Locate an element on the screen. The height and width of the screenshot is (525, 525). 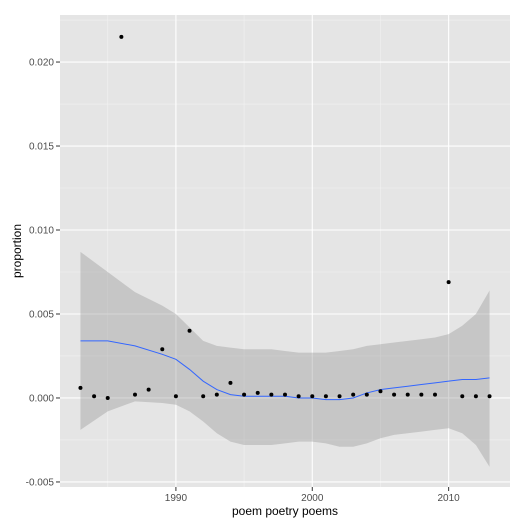
y-tick-label: 0.000 is located at coordinates (41, 398).